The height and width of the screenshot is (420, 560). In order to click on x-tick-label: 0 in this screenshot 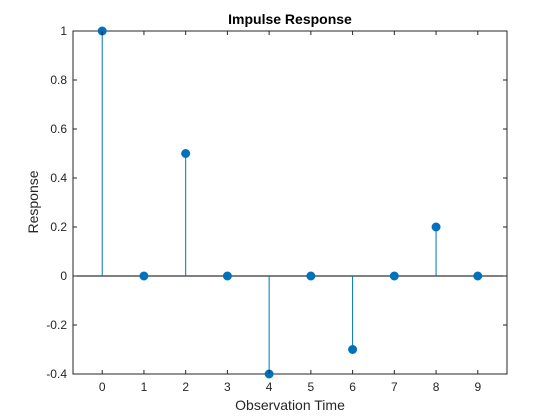, I will do `click(102, 387)`.